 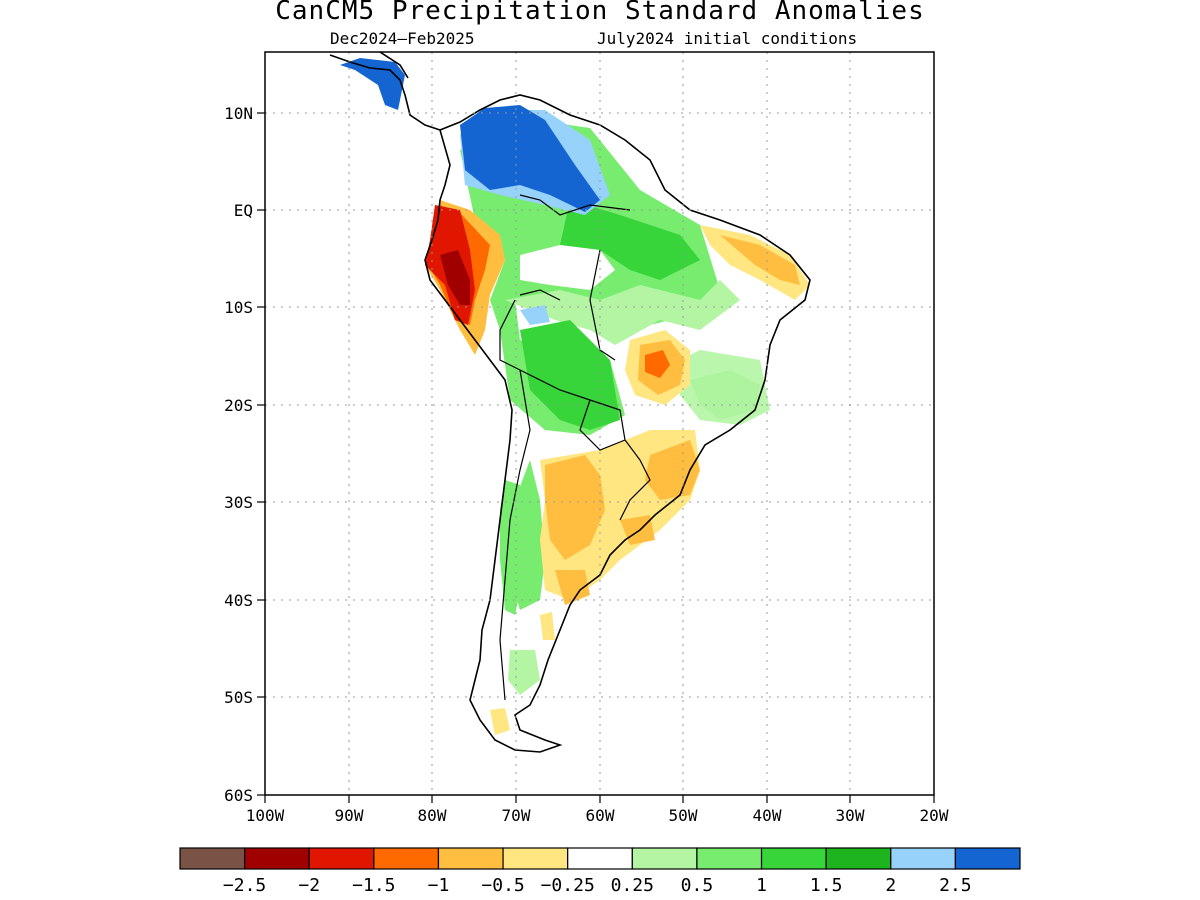 What do you see at coordinates (622, 312) in the screenshot?
I see `anomaly-region-light-green` at bounding box center [622, 312].